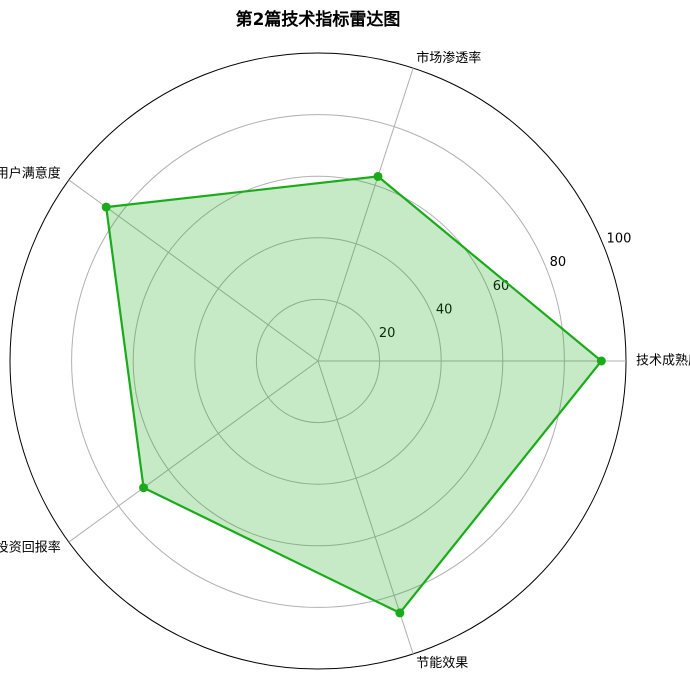  Describe the element at coordinates (30, 174) in the screenshot. I see `axis-label: 用户满意度` at that location.